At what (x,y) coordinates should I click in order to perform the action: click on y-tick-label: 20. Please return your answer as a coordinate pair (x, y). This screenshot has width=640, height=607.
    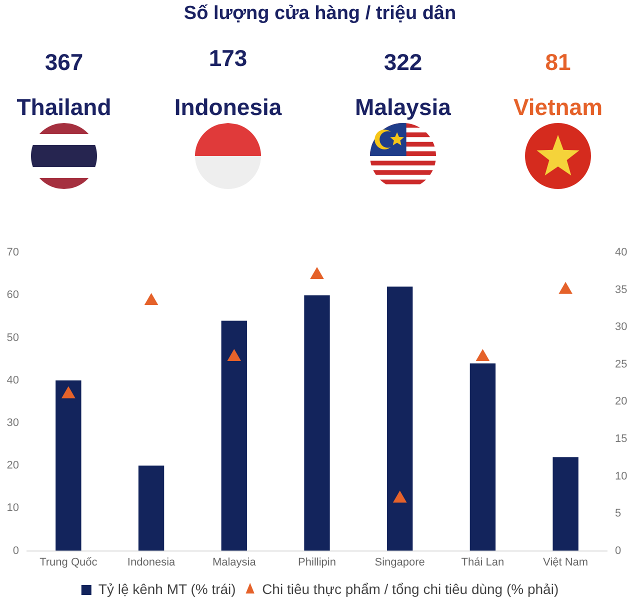
    Looking at the image, I should click on (12, 466).